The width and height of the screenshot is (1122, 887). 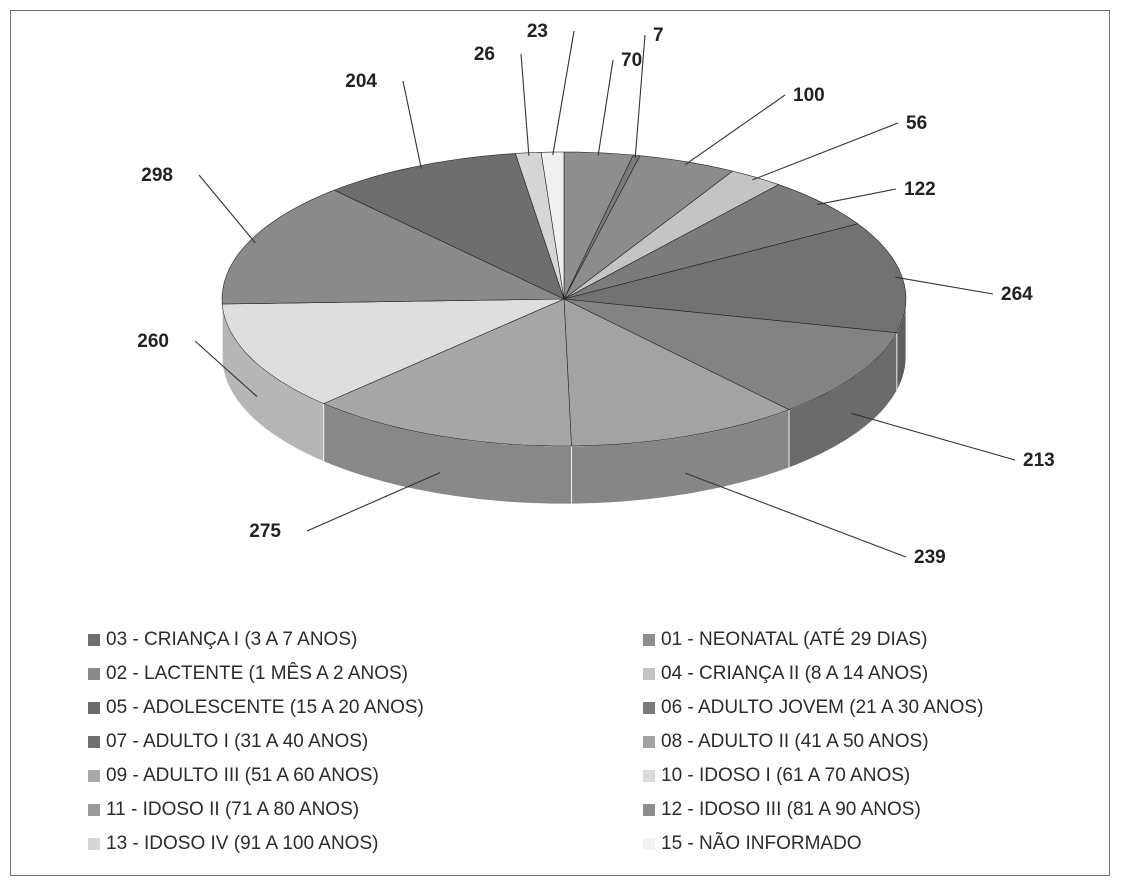 I want to click on legend-label: 13 - IDOSO IV (91 A 100 ANOS), so click(x=242, y=843).